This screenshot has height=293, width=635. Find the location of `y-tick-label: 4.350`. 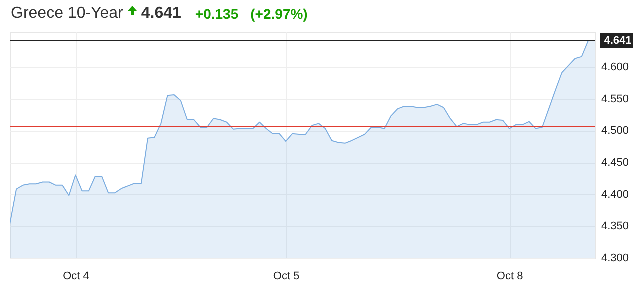

y-tick-label: 4.350 is located at coordinates (616, 226).